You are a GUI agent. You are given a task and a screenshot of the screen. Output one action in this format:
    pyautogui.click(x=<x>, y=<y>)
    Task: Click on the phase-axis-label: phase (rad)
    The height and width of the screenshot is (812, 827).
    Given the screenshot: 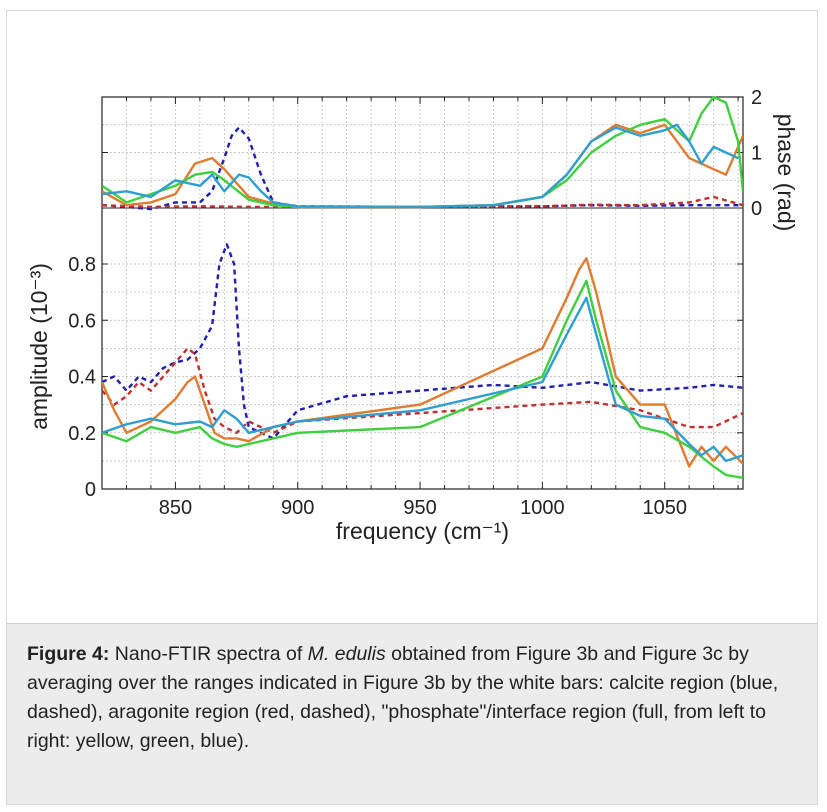 What is the action you would take?
    pyautogui.click(x=786, y=173)
    